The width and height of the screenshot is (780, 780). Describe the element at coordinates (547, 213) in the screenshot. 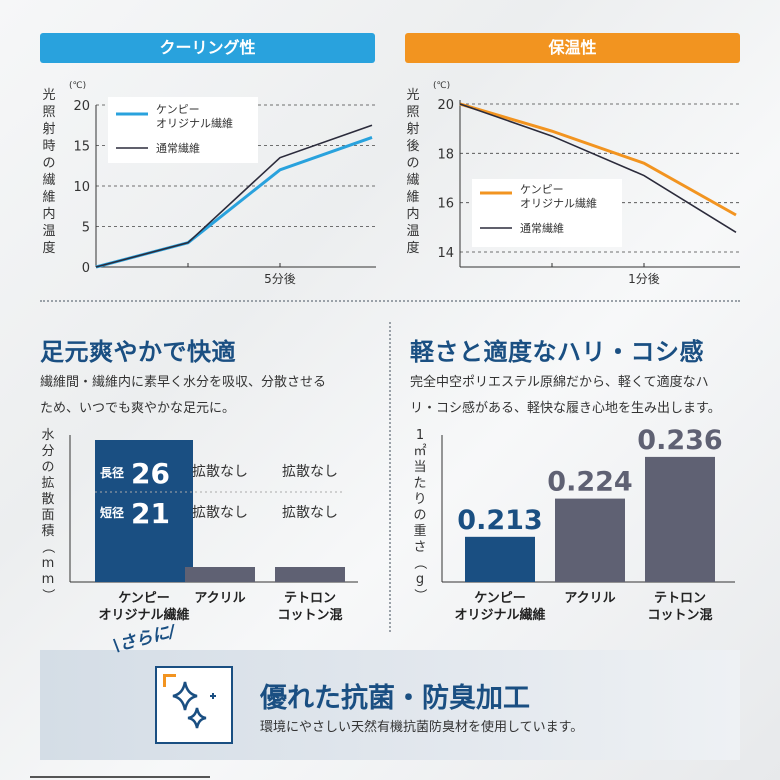

I see `warming-legend` at that location.